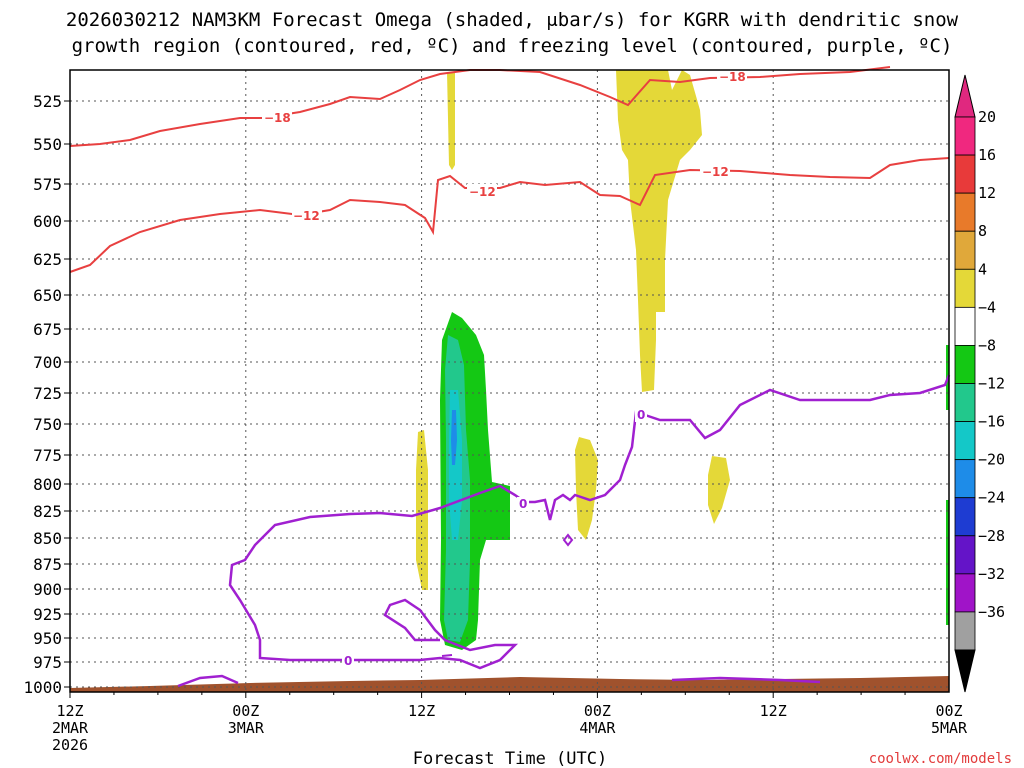  Describe the element at coordinates (991, 422) in the screenshot. I see `colorbar-label: −16` at that location.